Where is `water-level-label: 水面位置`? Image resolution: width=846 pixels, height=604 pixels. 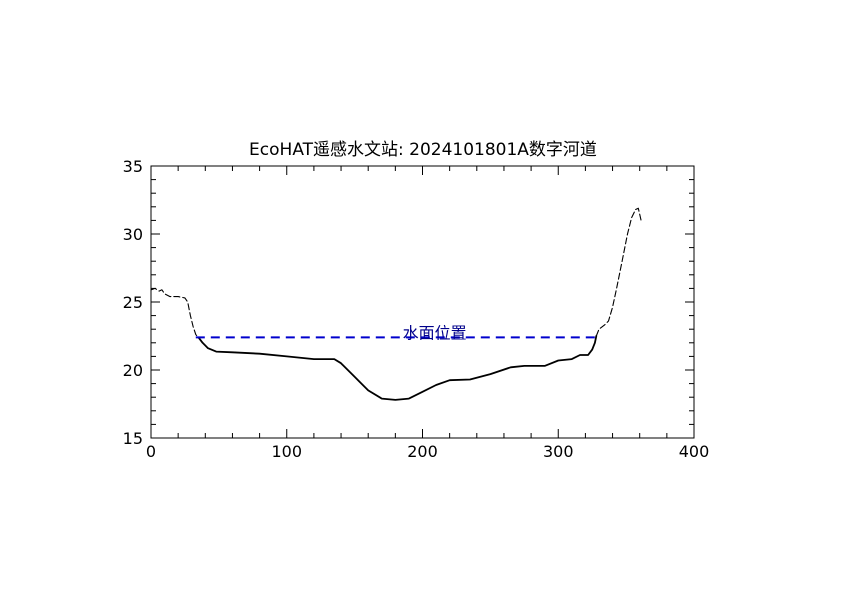 water-level-label: 水面位置 is located at coordinates (435, 332).